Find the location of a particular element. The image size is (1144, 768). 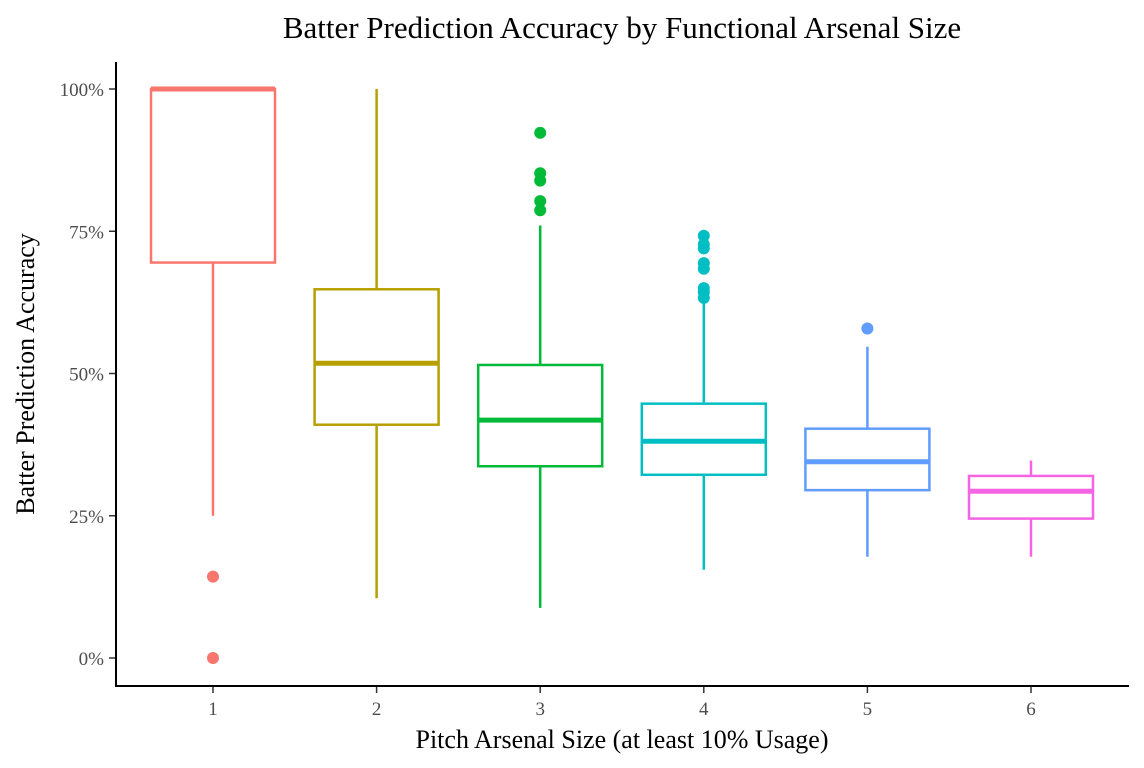

y-tick-label: 75% is located at coordinates (86, 232).